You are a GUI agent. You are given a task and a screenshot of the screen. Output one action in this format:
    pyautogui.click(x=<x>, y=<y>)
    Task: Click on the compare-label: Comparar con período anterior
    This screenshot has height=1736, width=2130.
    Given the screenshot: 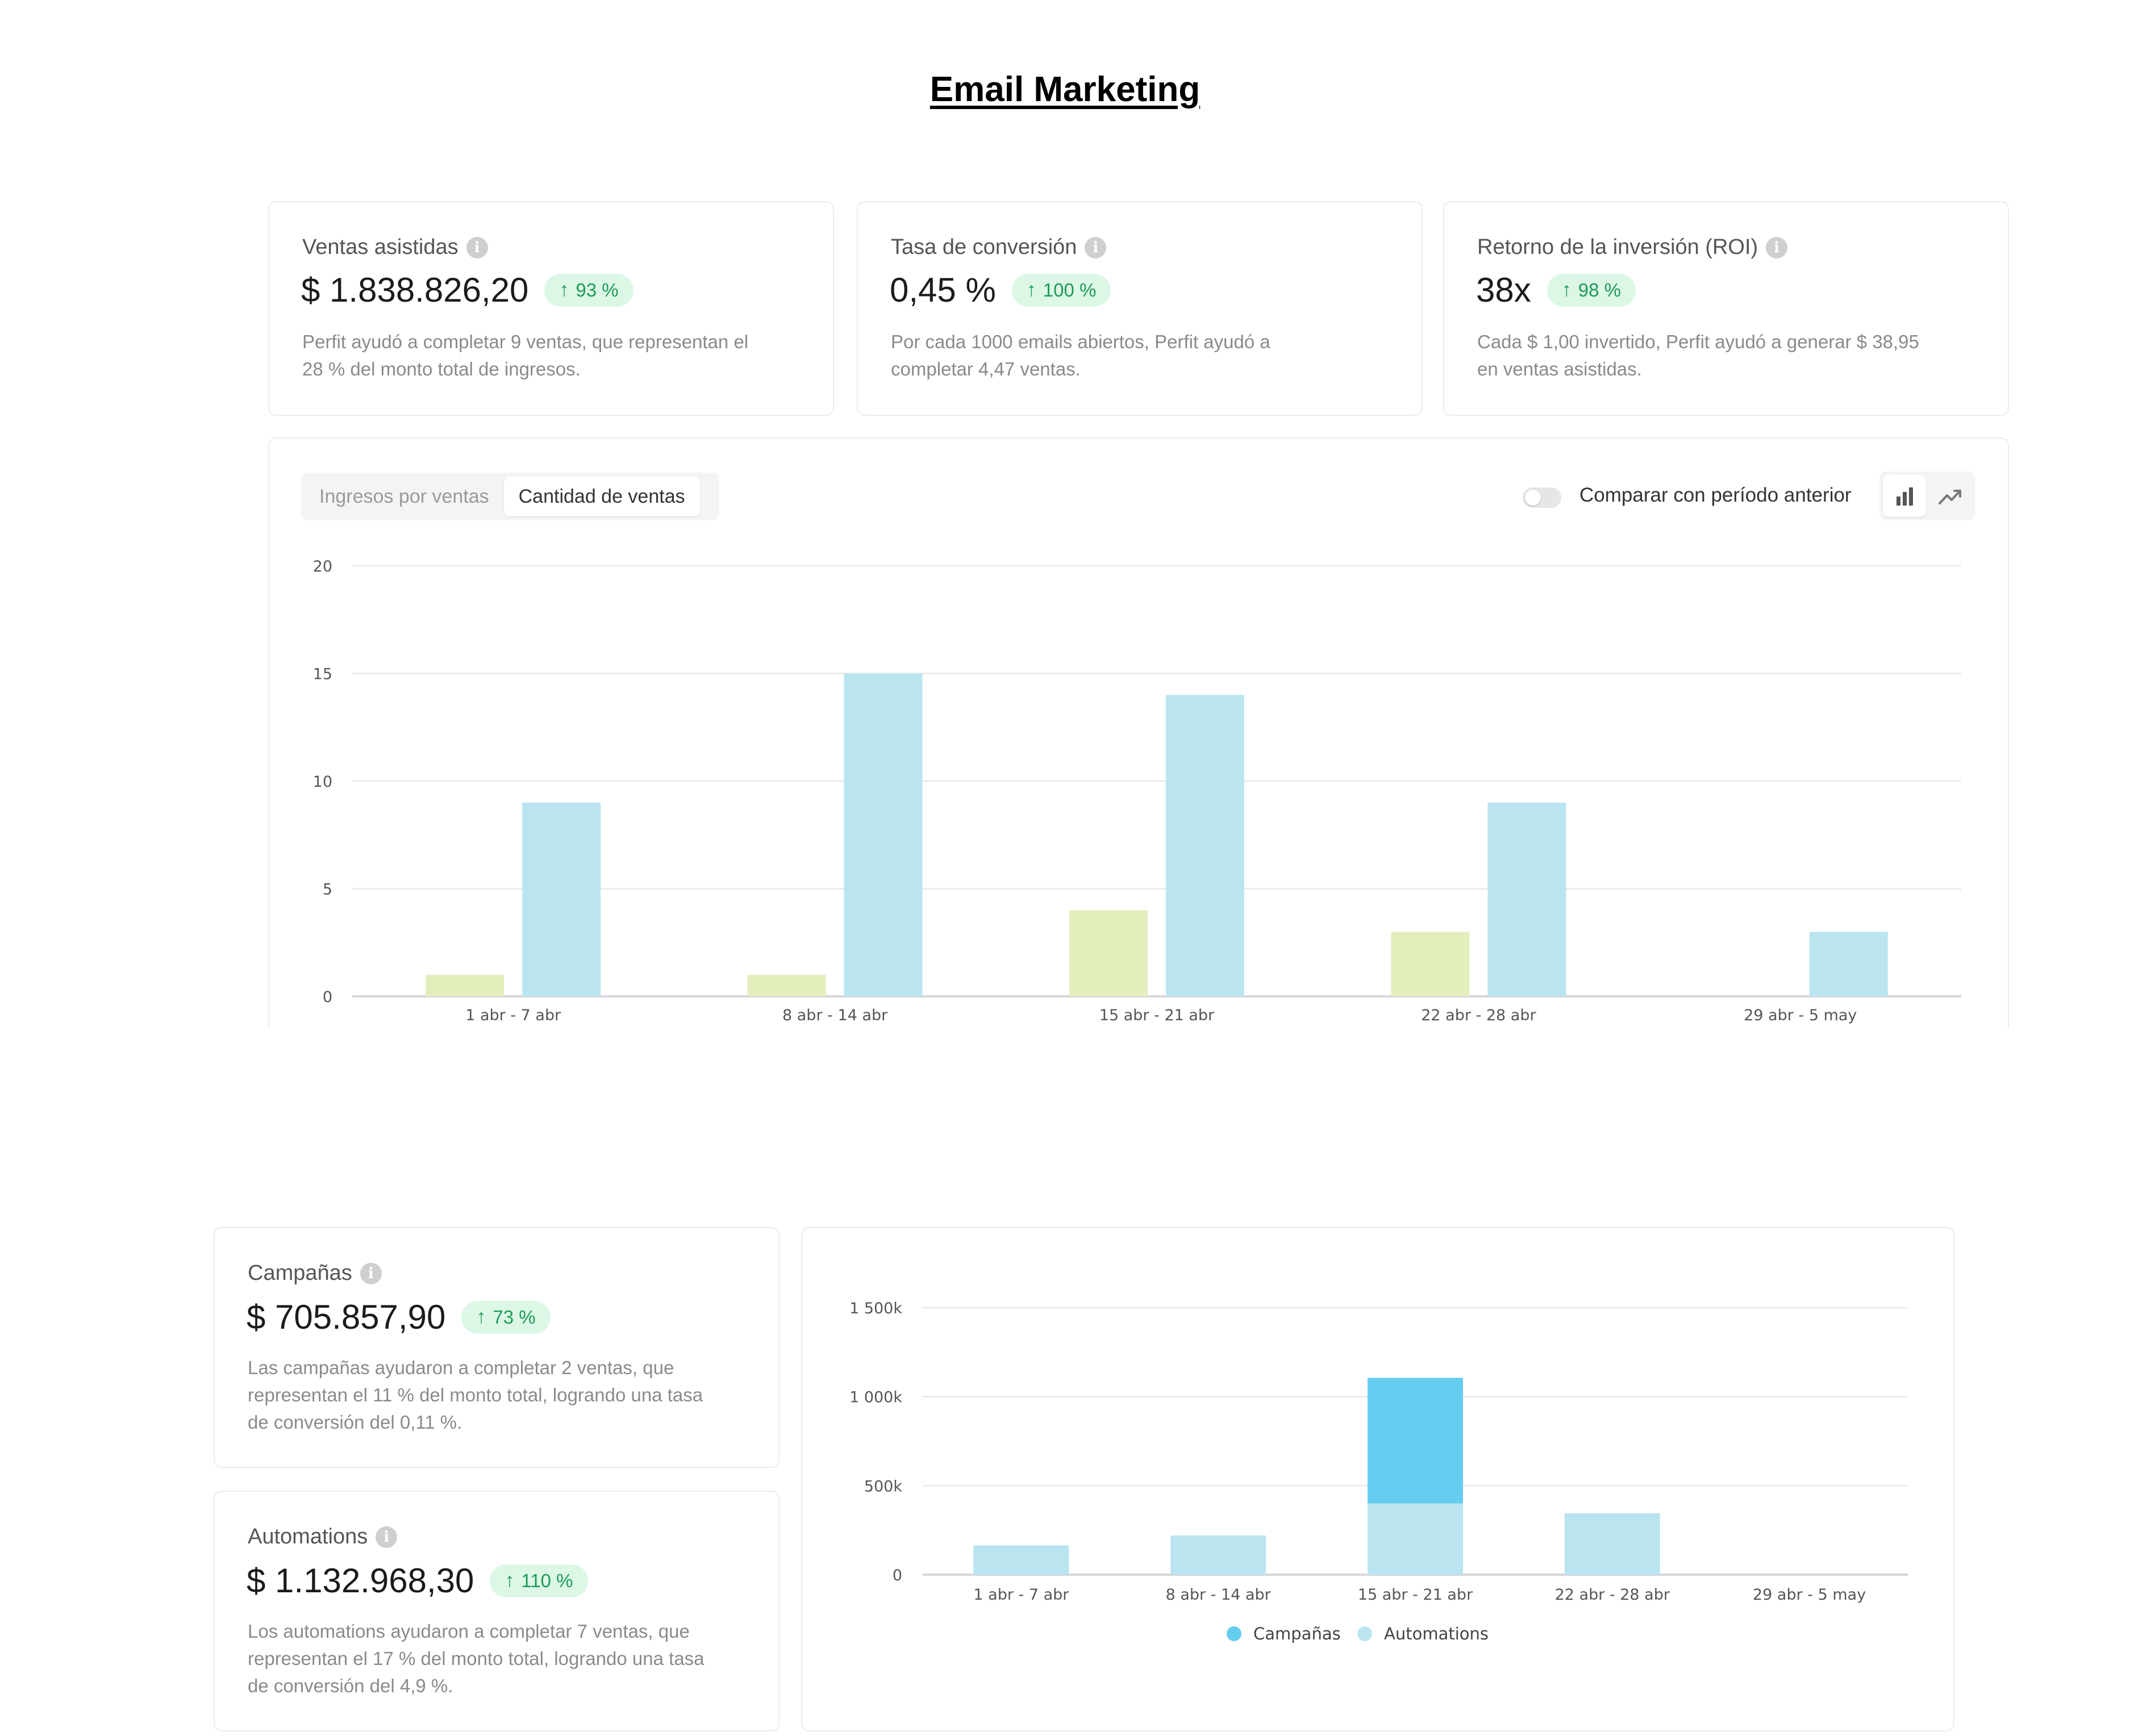 What is the action you would take?
    pyautogui.click(x=1716, y=495)
    